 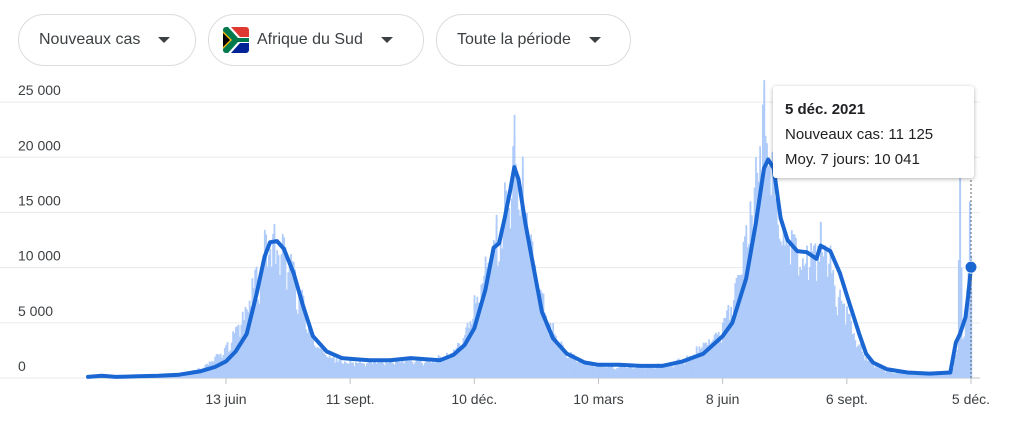 What do you see at coordinates (107, 40) in the screenshot?
I see `metric-filter-chip: Nouveaux cas` at bounding box center [107, 40].